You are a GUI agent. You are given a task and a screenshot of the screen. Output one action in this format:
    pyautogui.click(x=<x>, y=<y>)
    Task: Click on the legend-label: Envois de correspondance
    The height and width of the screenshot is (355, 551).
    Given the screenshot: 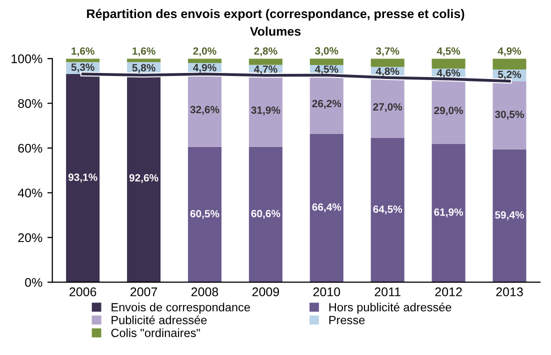 What is the action you would take?
    pyautogui.click(x=181, y=308)
    